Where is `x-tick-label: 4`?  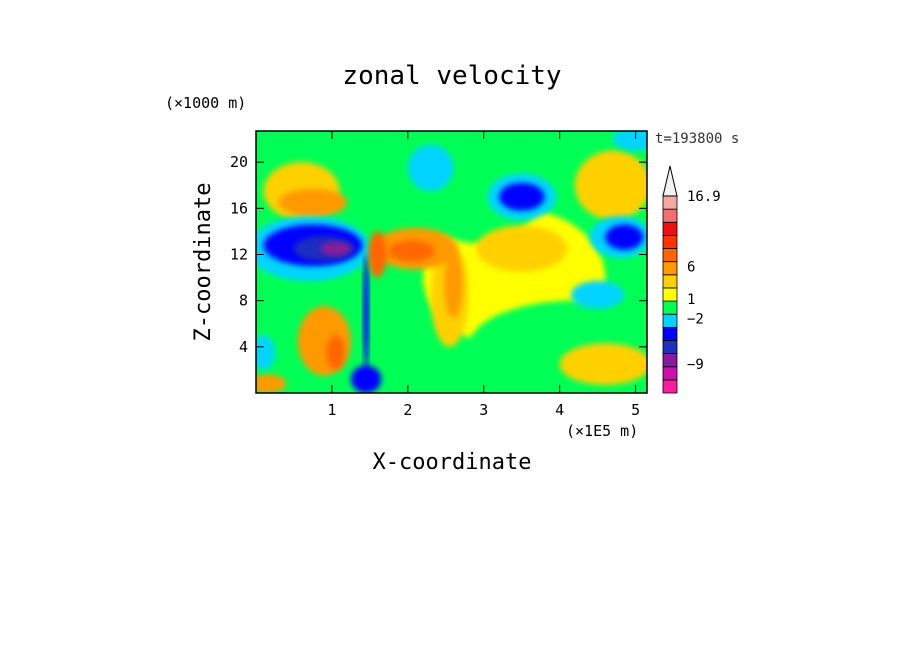 x-tick-label: 4 is located at coordinates (559, 410).